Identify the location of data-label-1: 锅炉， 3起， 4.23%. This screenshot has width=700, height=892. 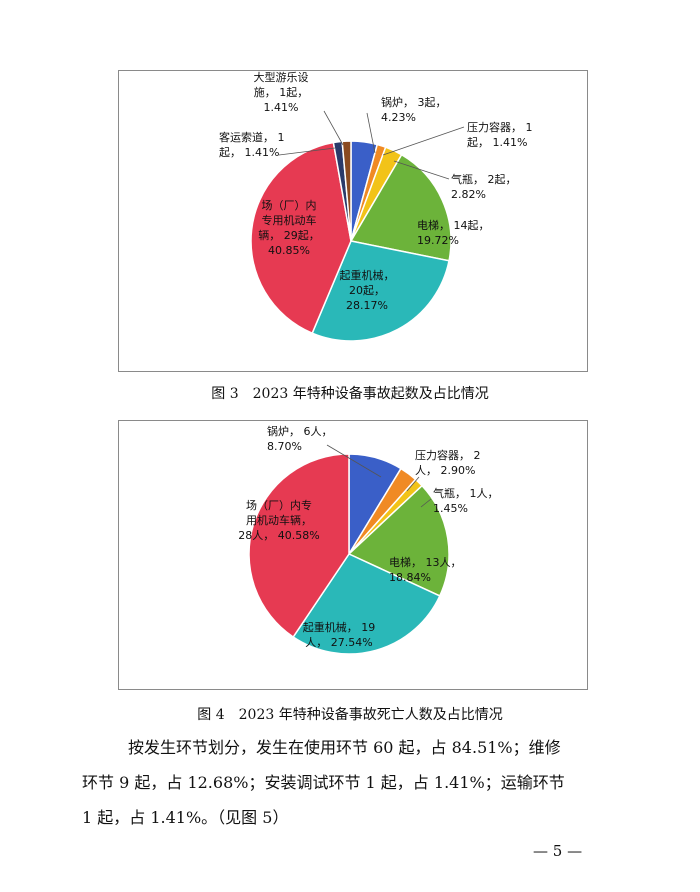
(414, 110).